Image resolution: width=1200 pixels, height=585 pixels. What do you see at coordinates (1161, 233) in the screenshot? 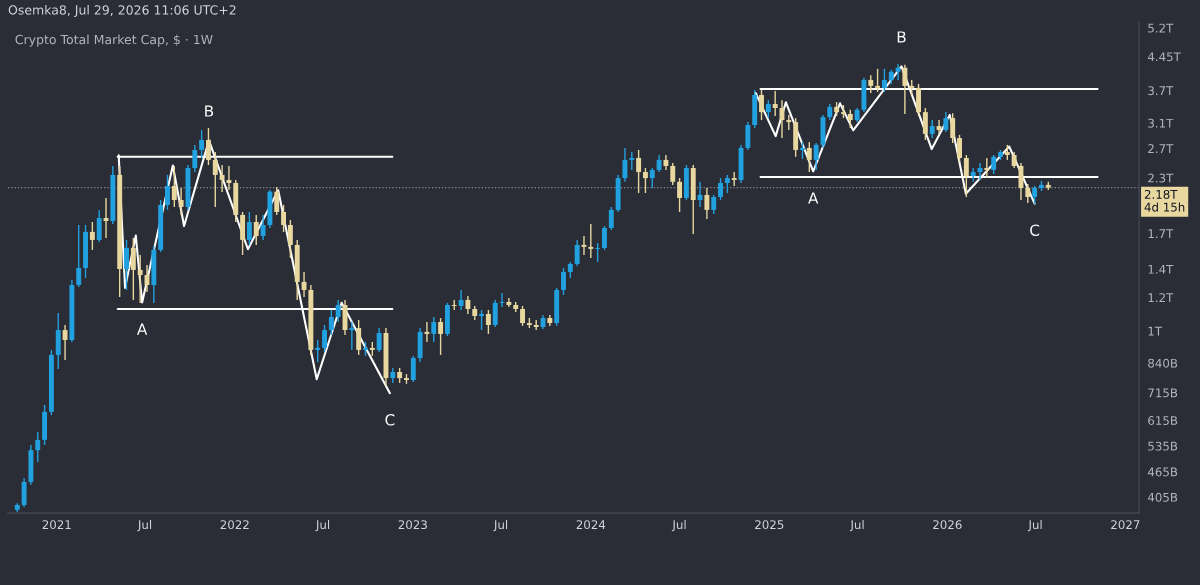
I see `y-tick-label: 1.7T` at bounding box center [1161, 233].